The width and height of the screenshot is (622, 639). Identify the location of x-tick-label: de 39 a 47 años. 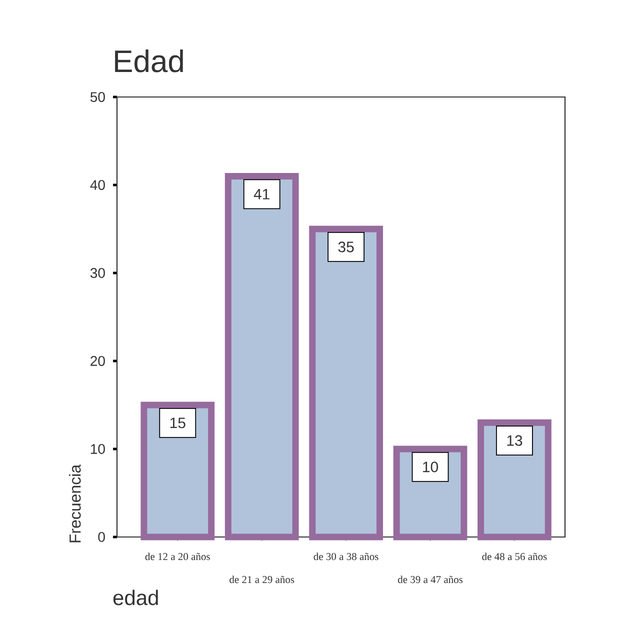
(430, 580).